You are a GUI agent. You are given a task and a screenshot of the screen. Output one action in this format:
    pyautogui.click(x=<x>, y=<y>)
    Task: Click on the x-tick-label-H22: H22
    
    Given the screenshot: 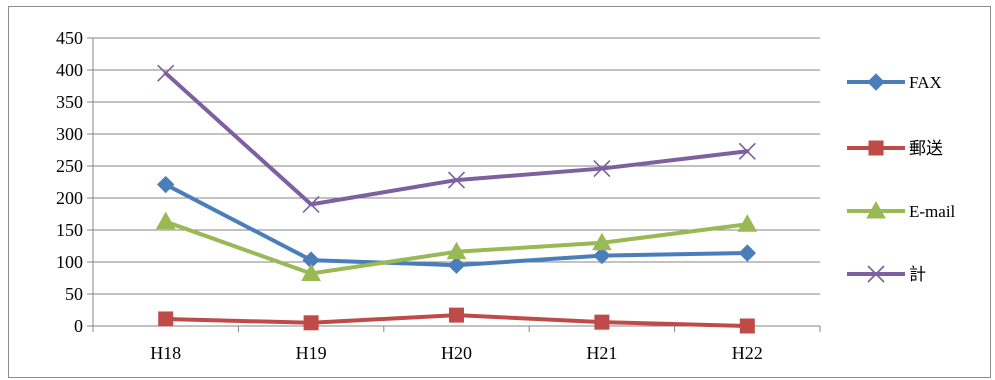 What is the action you would take?
    pyautogui.click(x=747, y=353)
    